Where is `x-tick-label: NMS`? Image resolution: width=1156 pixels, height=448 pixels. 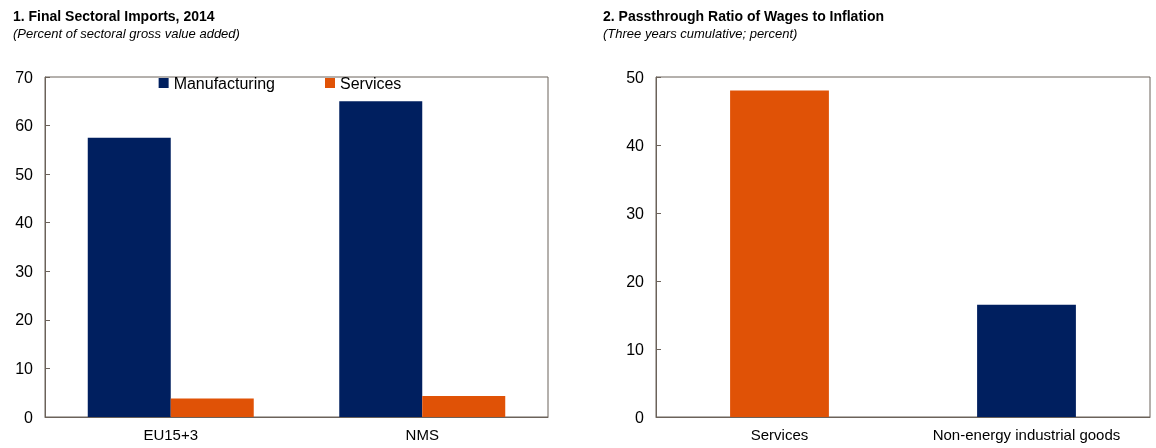
x-tick-label: NMS is located at coordinates (422, 434).